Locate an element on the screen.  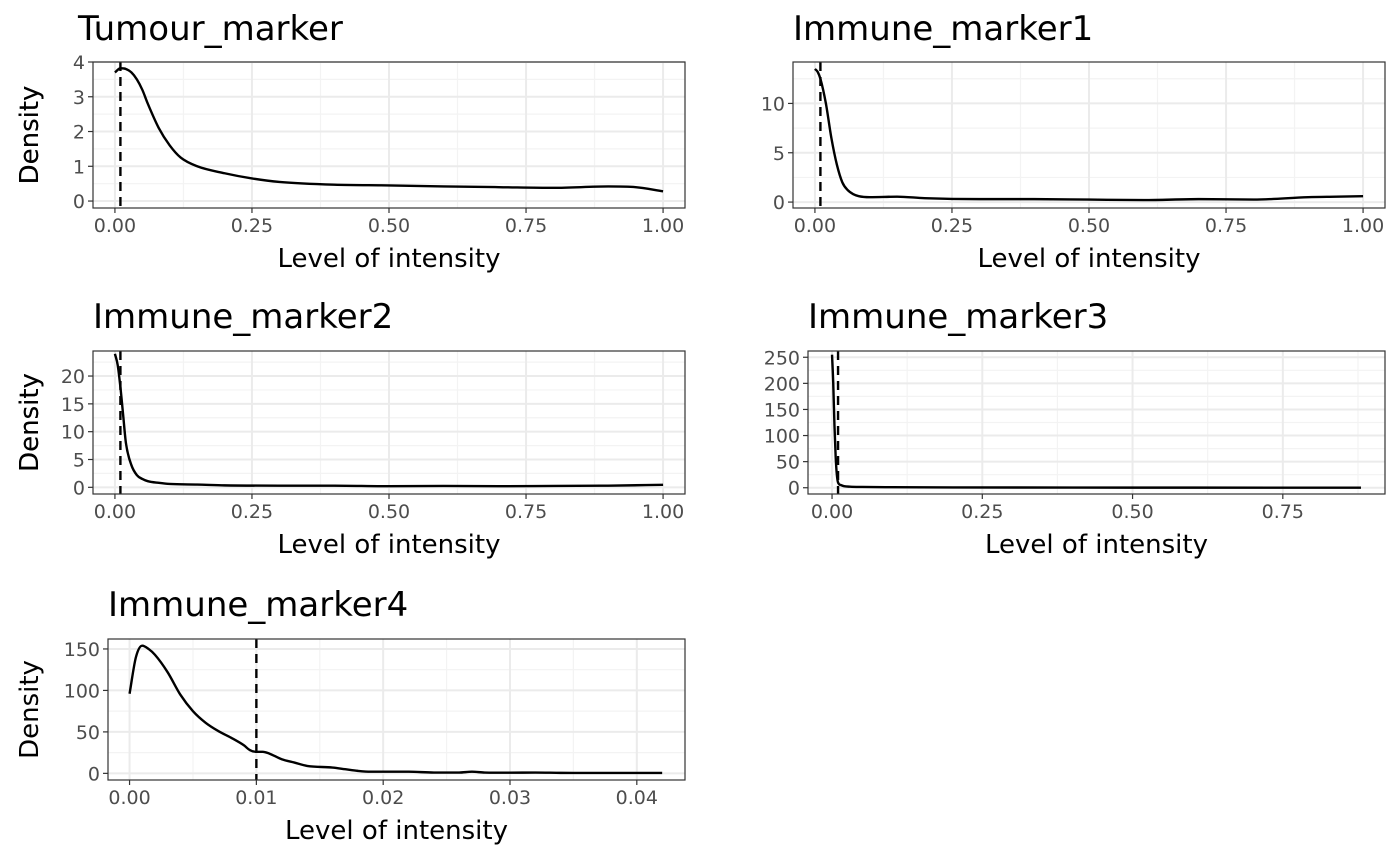
x-tick-label: 0.04 is located at coordinates (637, 798).